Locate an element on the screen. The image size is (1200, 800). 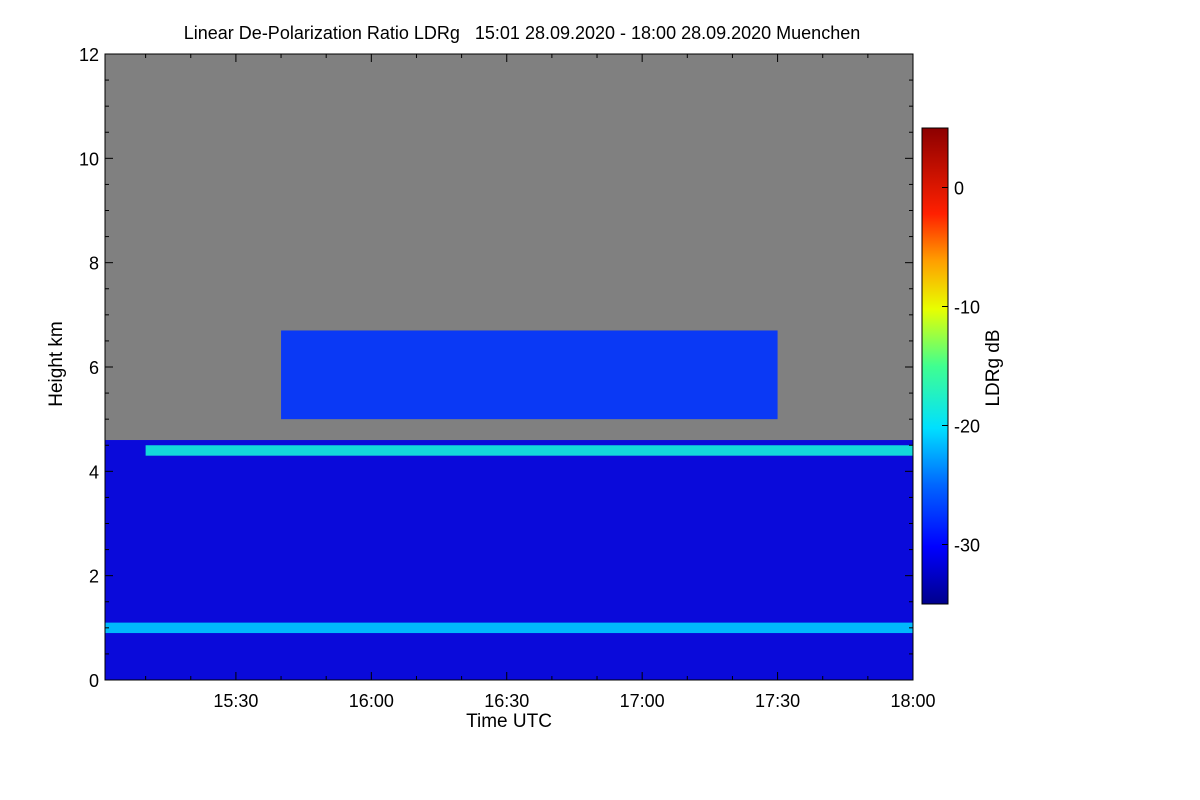
x-tick-label: 16:30 is located at coordinates (506, 701).